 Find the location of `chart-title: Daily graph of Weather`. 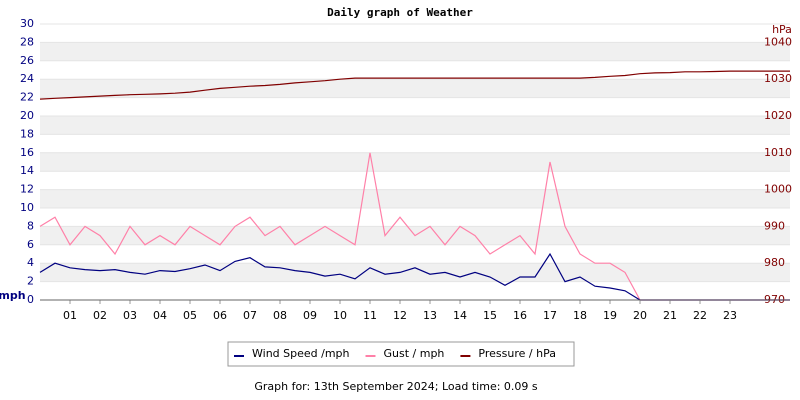

chart-title: Daily graph of Weather is located at coordinates (400, 12).